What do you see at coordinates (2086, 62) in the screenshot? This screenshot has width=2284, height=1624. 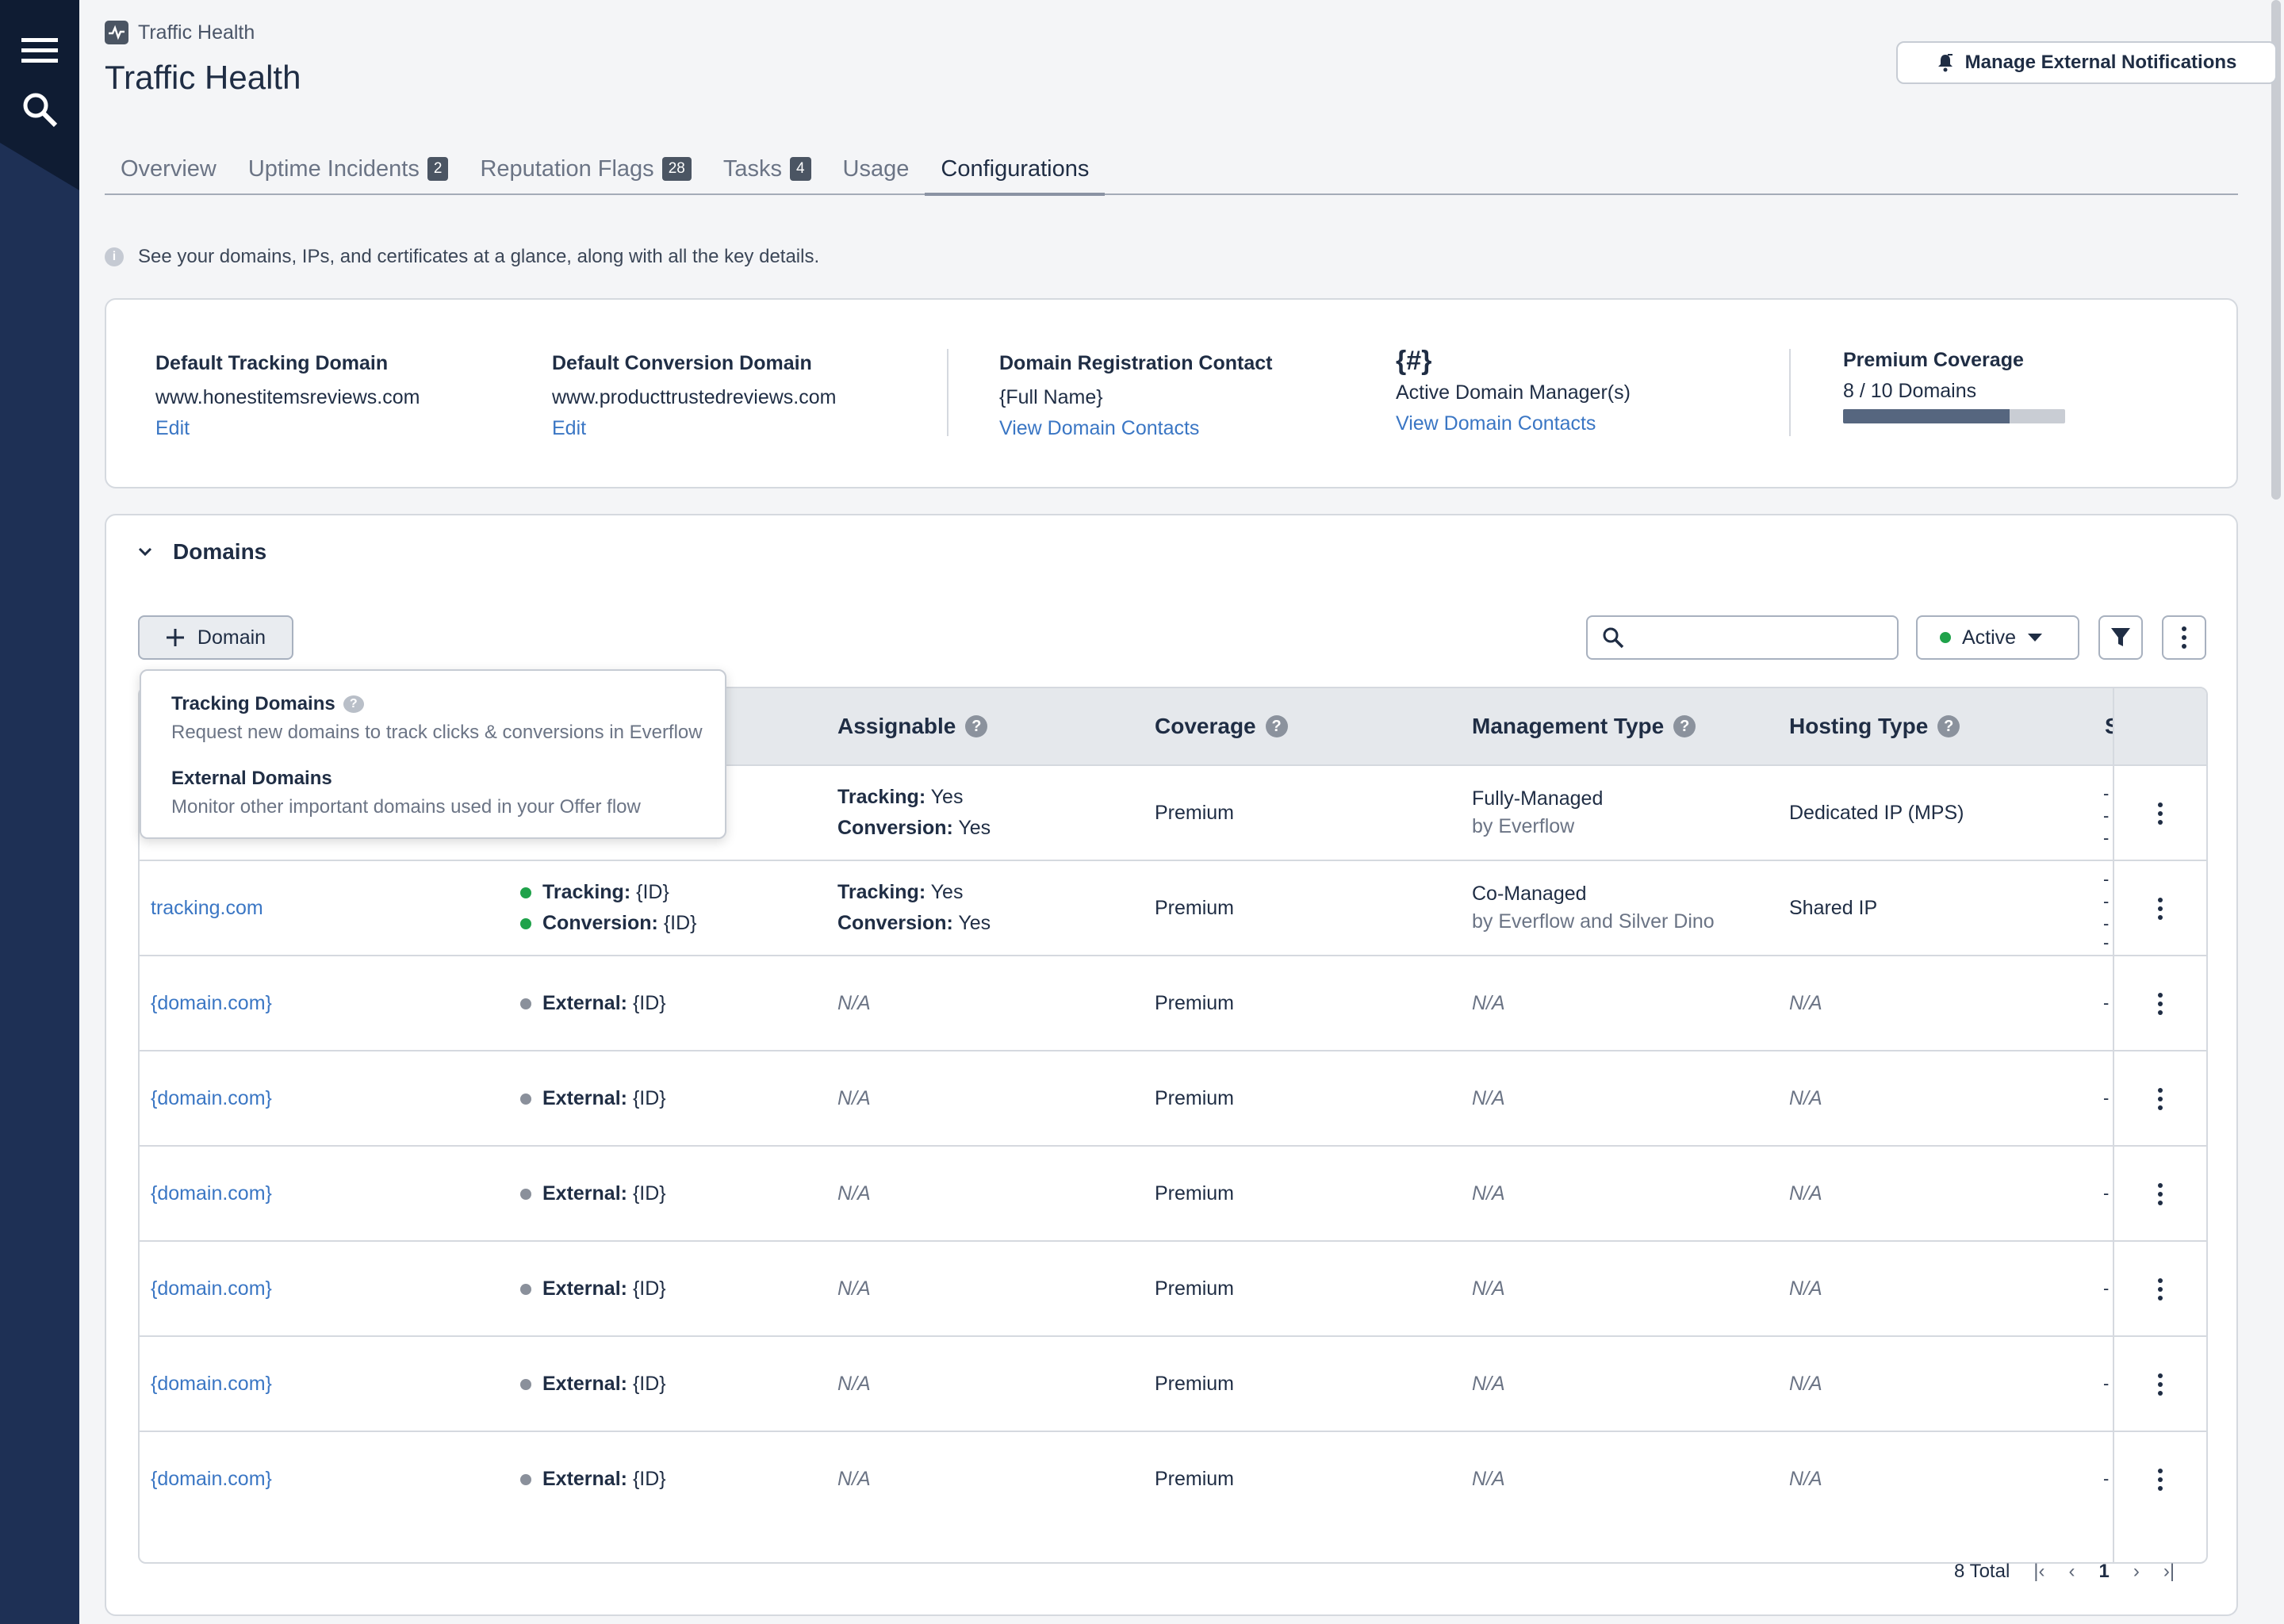 I see `manage-notifications-button: Manage External Notifications` at bounding box center [2086, 62].